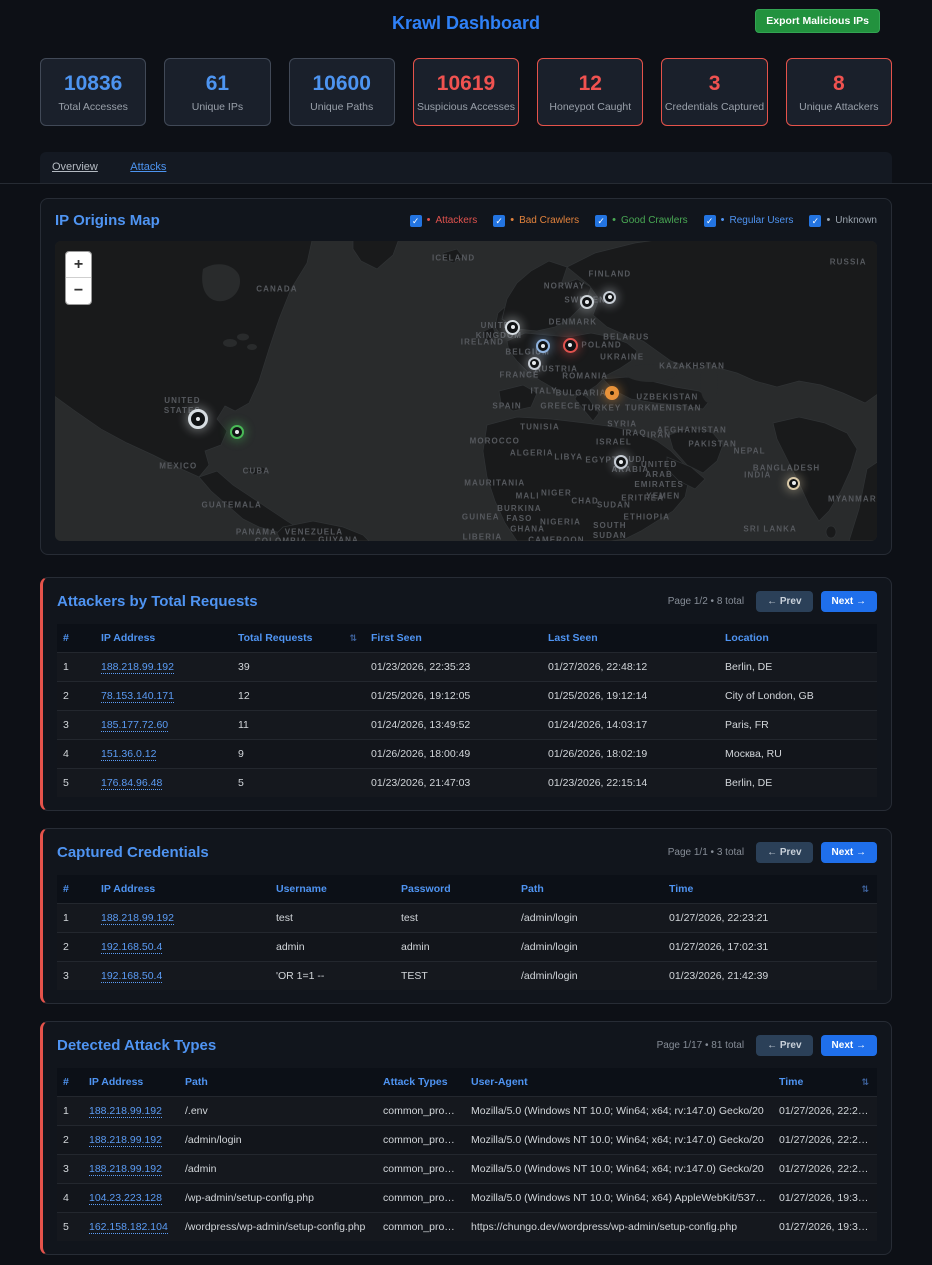 This screenshot has width=932, height=1265. Describe the element at coordinates (838, 92) in the screenshot. I see `stat-card-unique-attackers: 8 Unique Attackers` at that location.